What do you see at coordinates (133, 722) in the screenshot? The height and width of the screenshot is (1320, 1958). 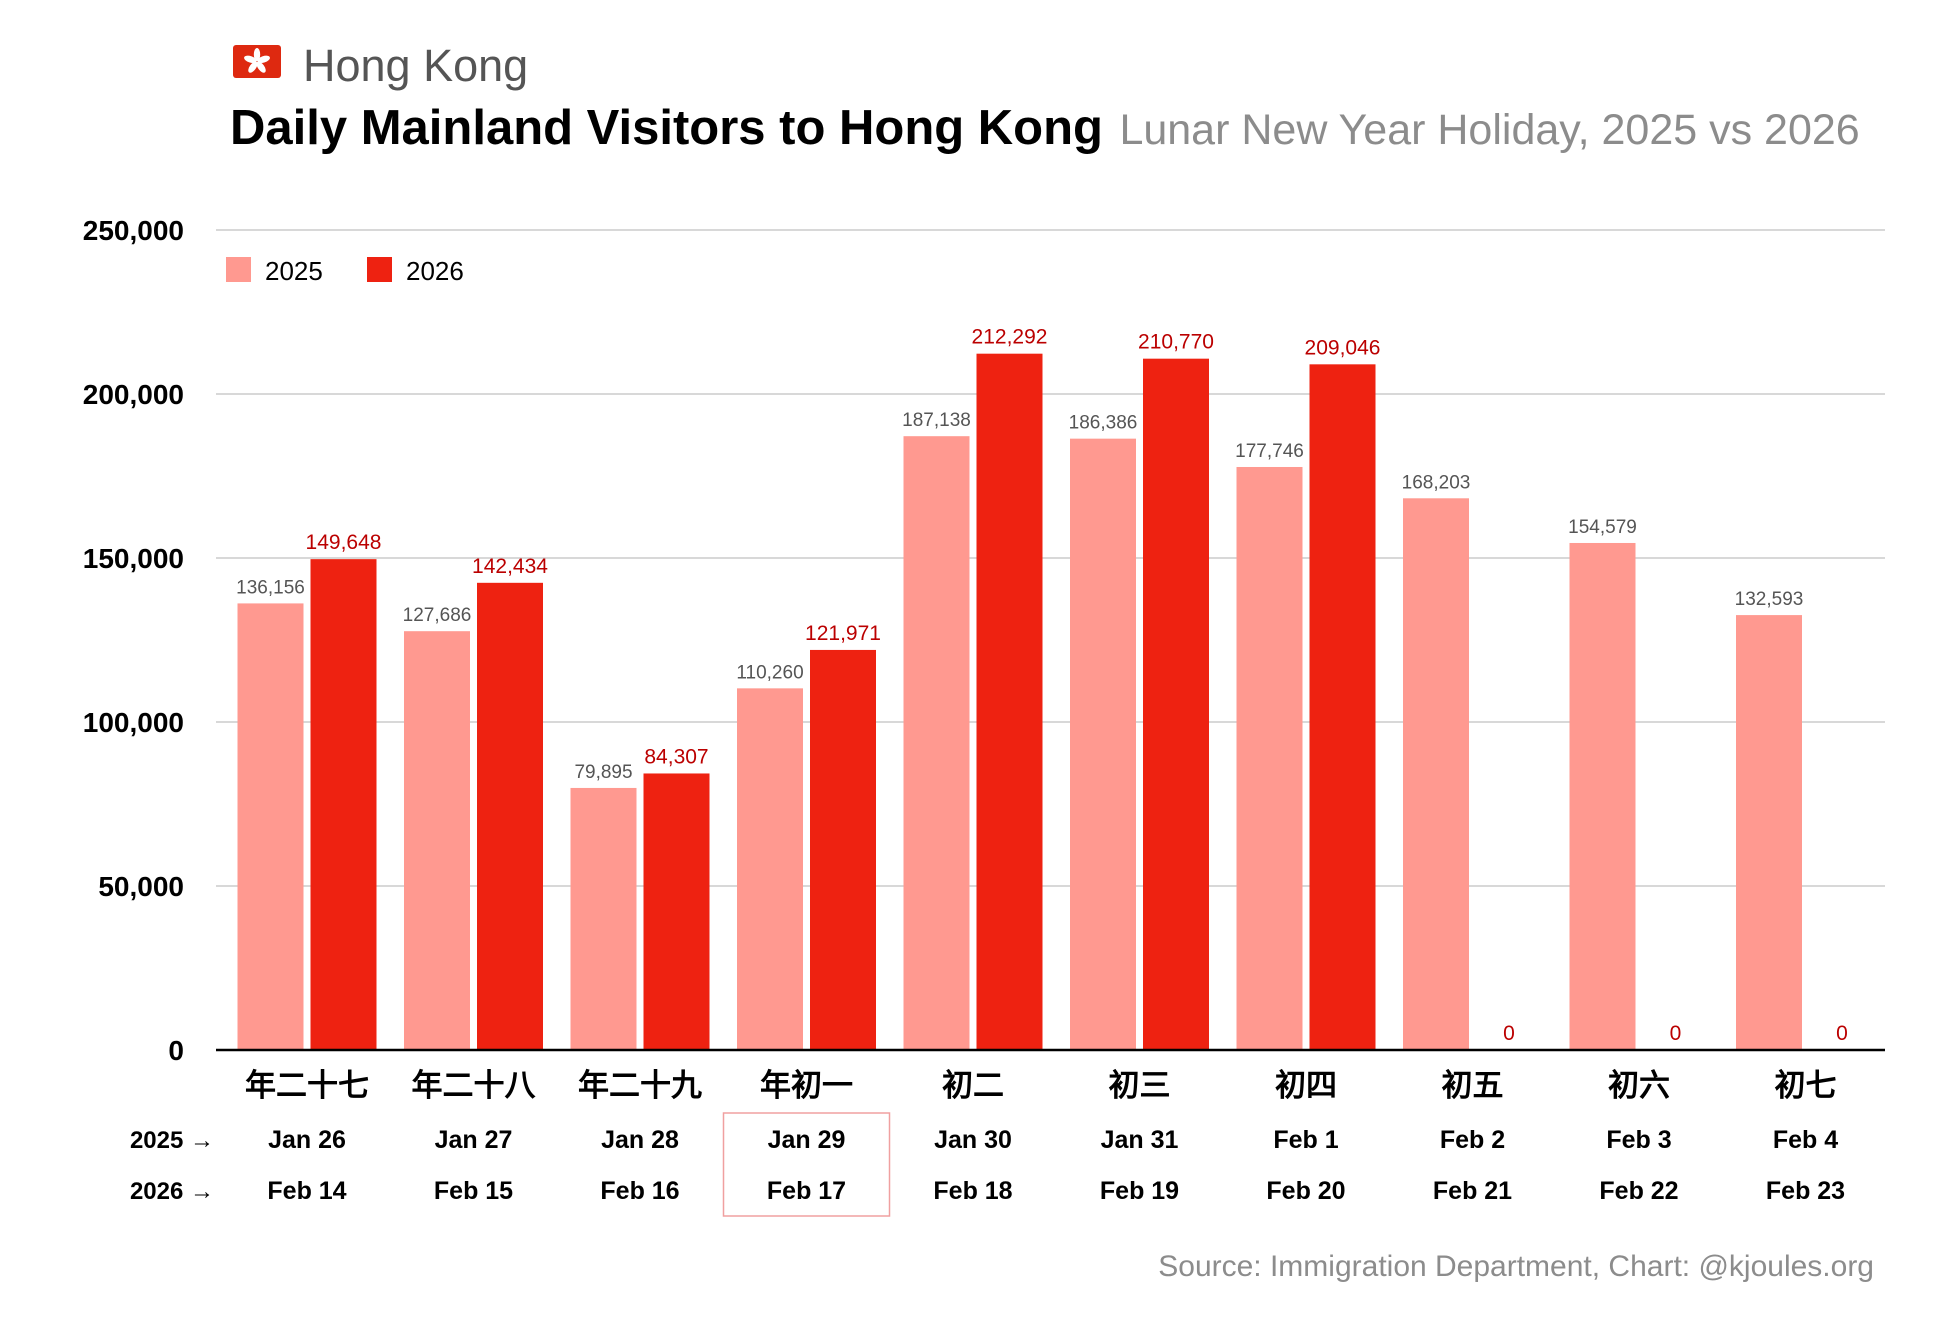 I see `y-tick-label: 100,000` at bounding box center [133, 722].